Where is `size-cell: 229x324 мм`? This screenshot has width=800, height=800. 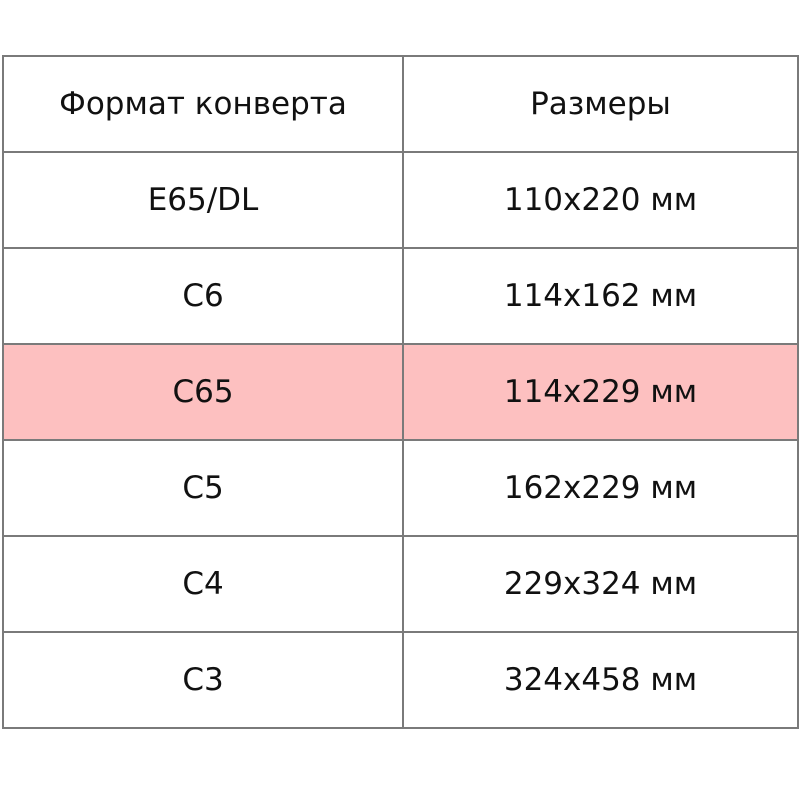
size-cell: 229x324 мм is located at coordinates (600, 584).